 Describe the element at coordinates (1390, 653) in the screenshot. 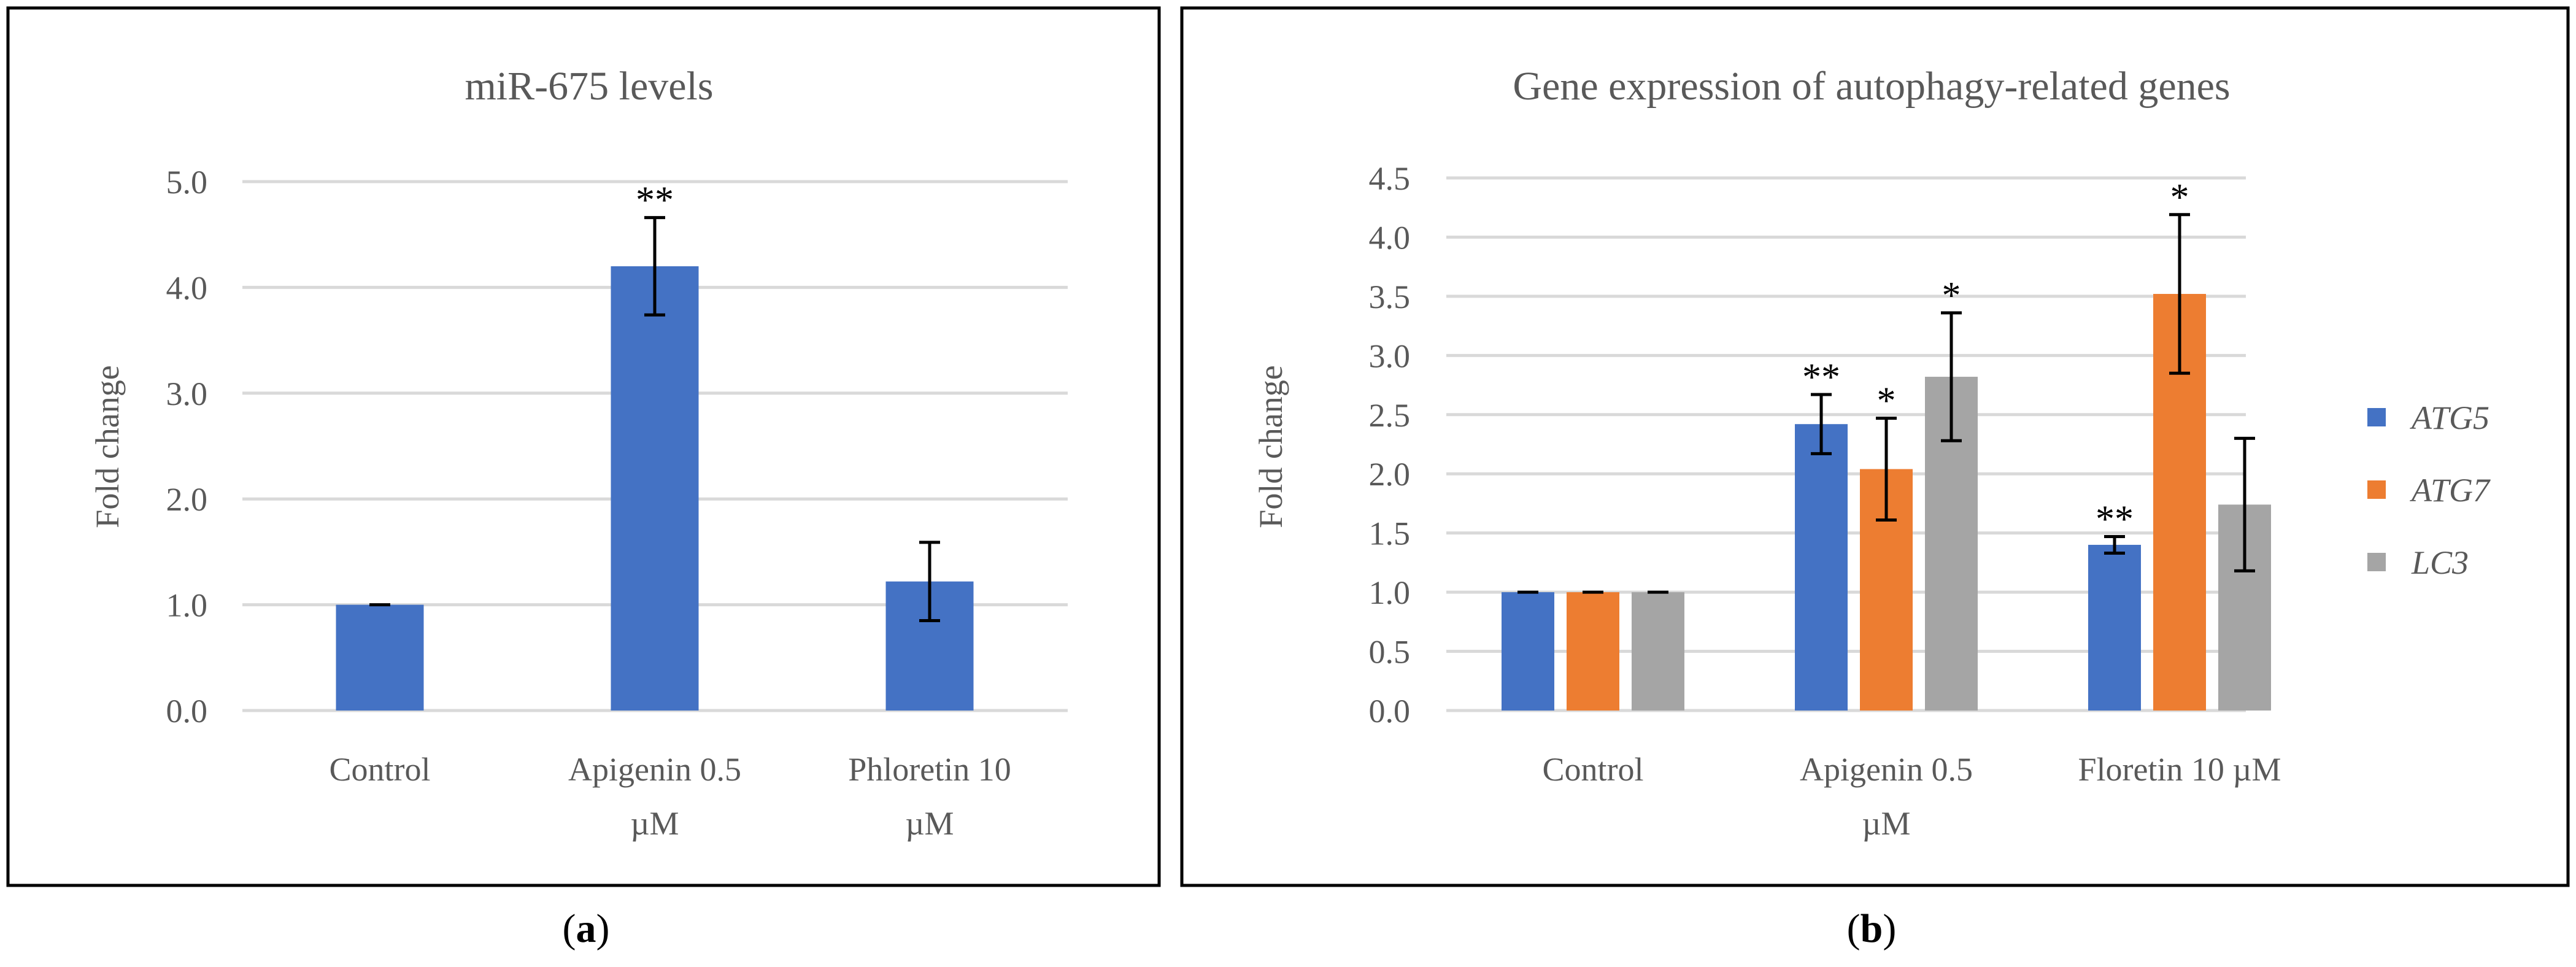

I see `y-tick-label: 0.5` at that location.